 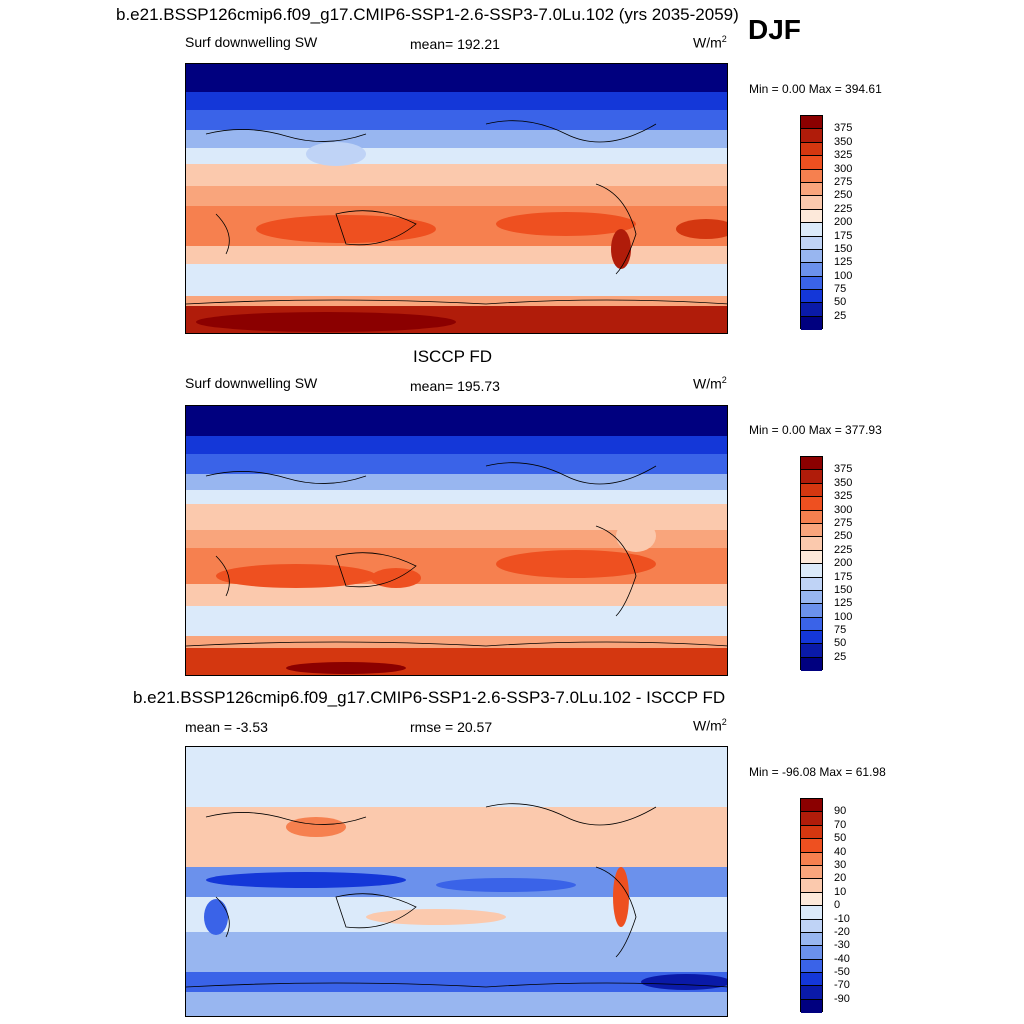 What do you see at coordinates (456, 881) in the screenshot?
I see `panel3-map` at bounding box center [456, 881].